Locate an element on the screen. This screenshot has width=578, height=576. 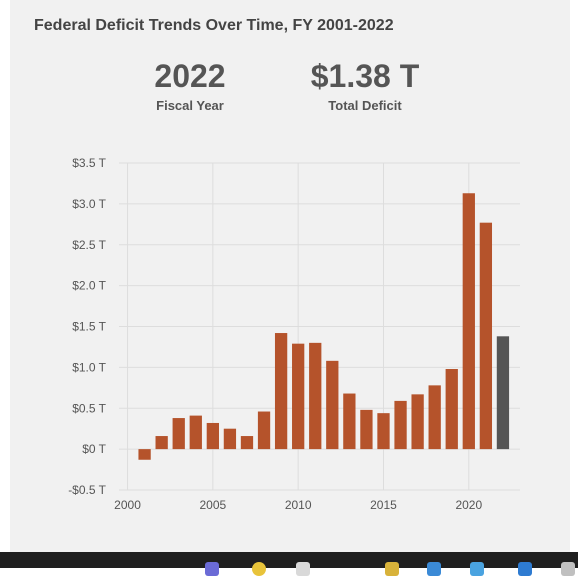
bar-2005 is located at coordinates (212, 436).